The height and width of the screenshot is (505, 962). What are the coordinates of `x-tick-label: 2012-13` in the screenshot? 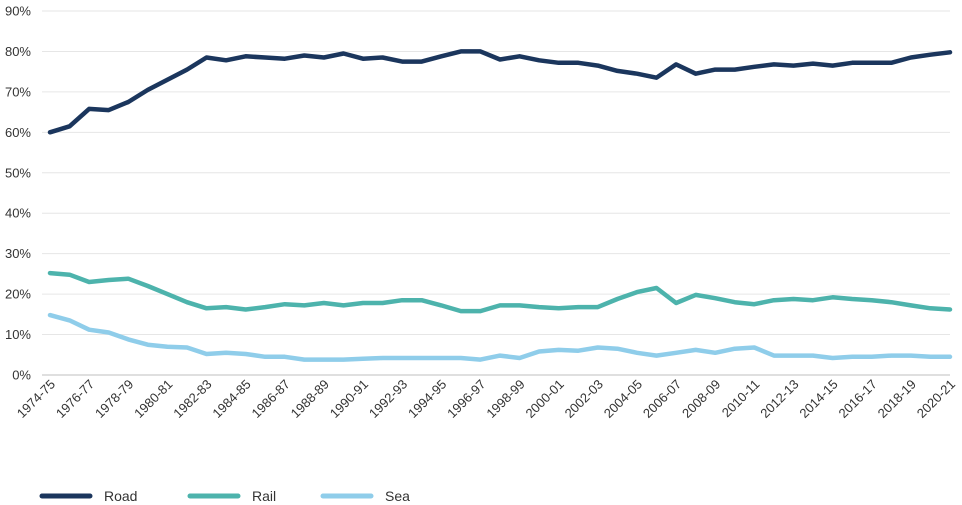 It's located at (779, 399).